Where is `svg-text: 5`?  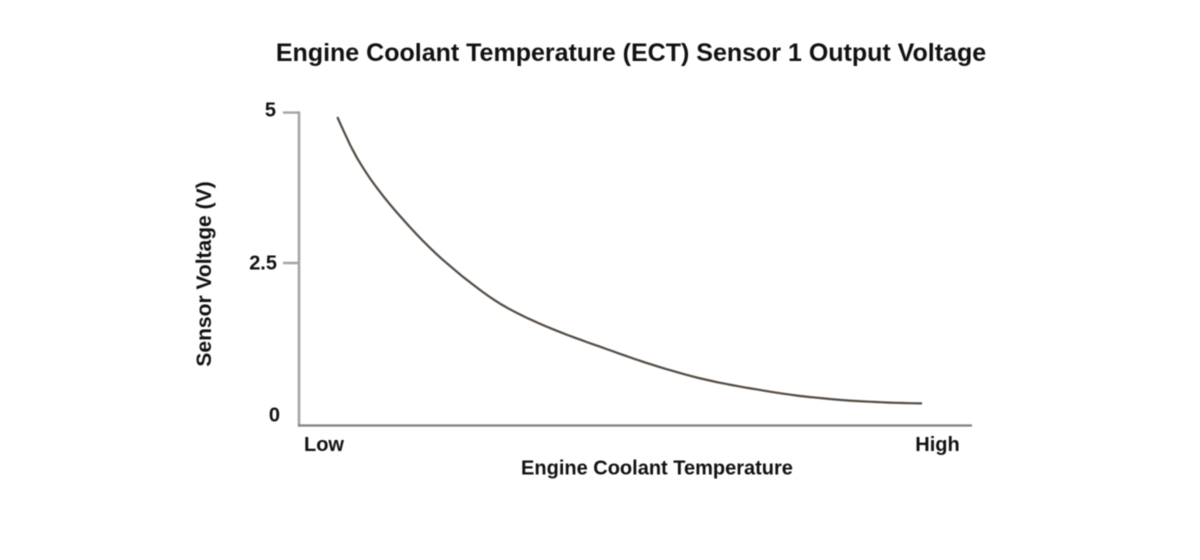 svg-text: 5 is located at coordinates (270, 110).